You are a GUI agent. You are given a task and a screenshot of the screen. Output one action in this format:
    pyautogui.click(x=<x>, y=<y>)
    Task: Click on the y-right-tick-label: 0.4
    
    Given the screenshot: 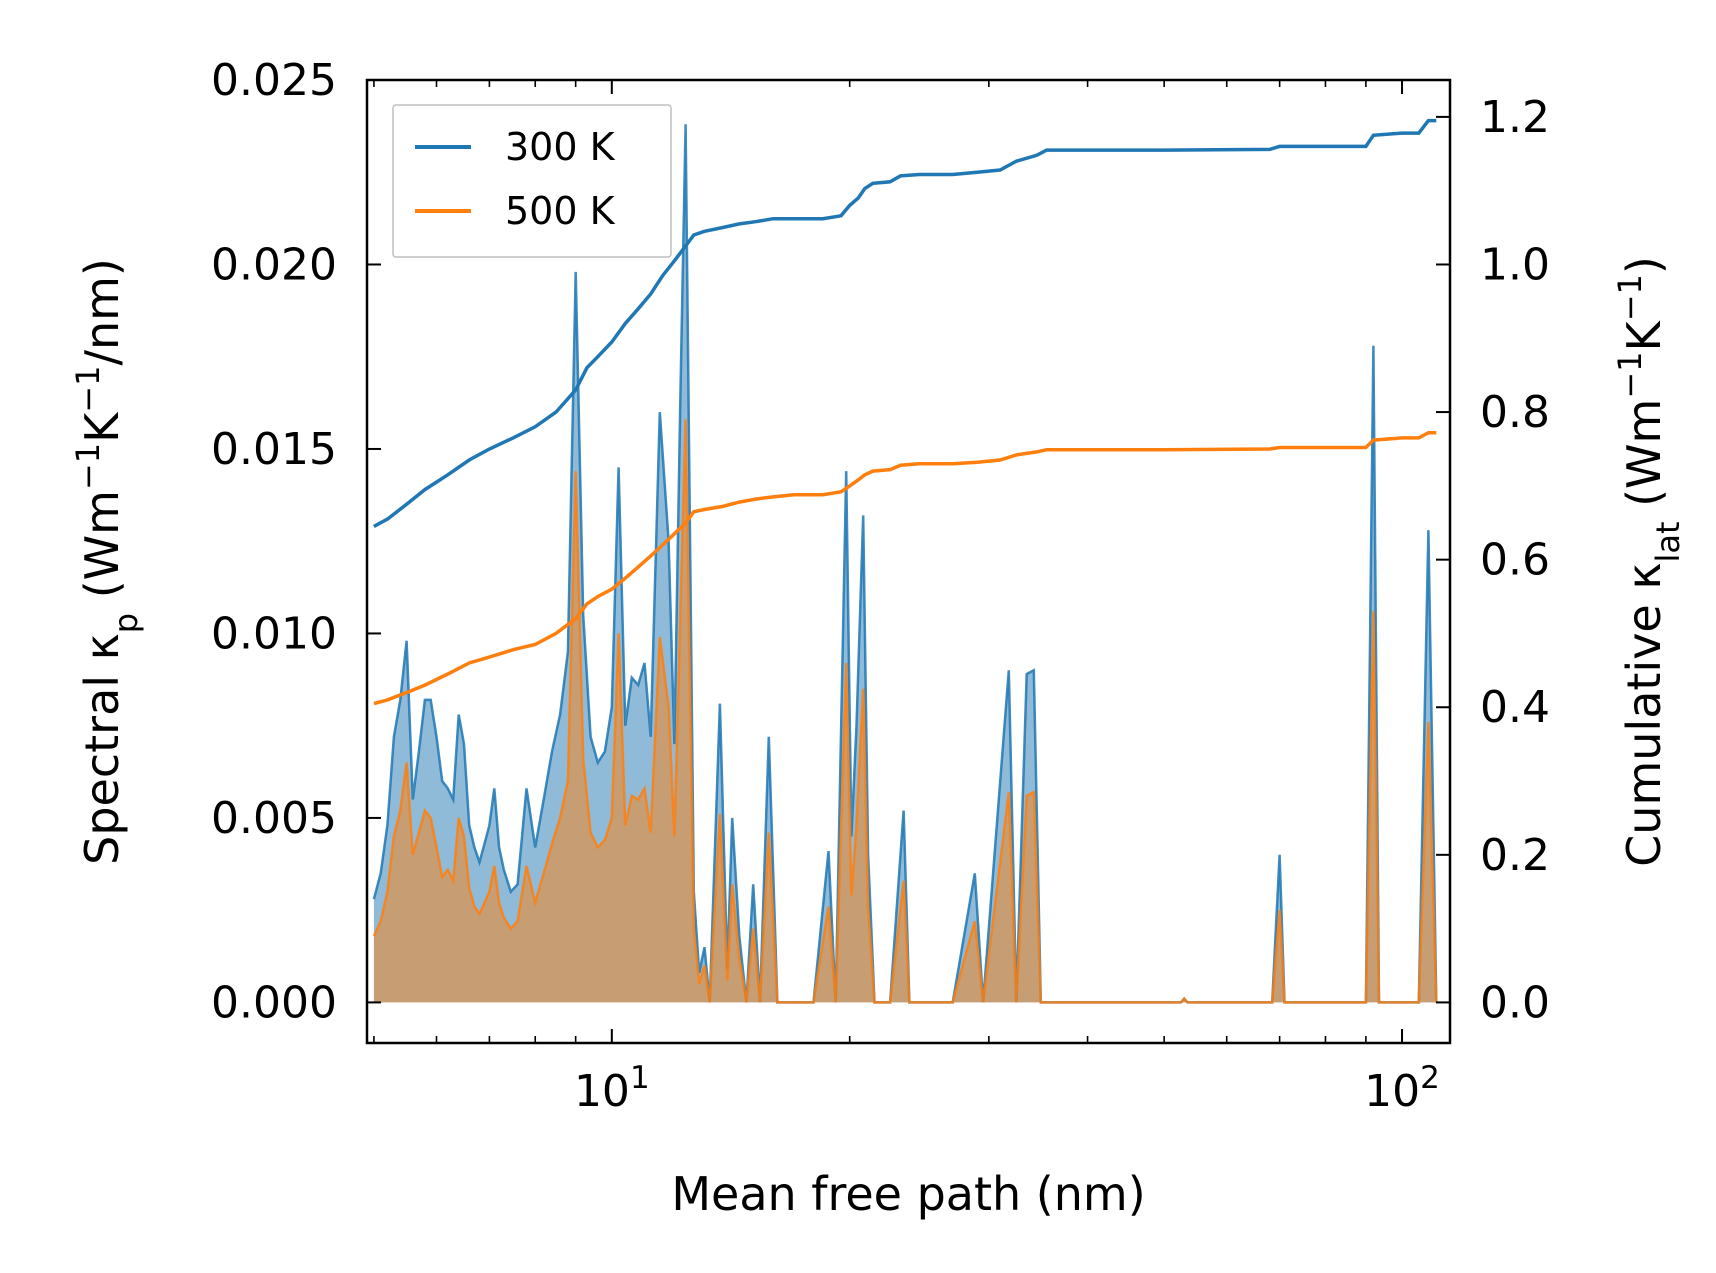 What is the action you would take?
    pyautogui.click(x=1515, y=707)
    